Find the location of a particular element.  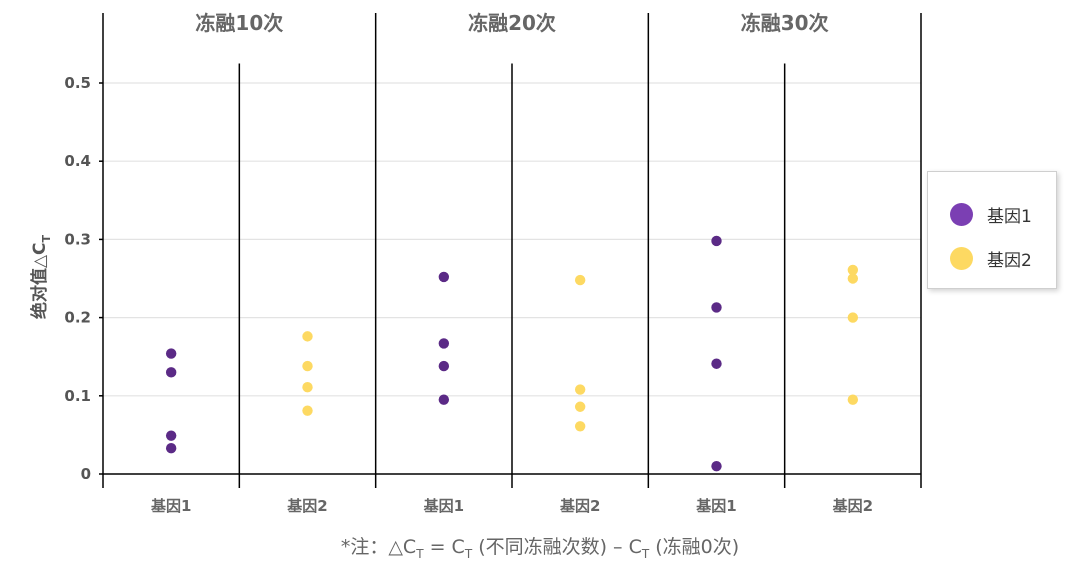

y-axis-ticks: 0 0.1 0.2 0.3 0.4 0.5 is located at coordinates (83, 278).